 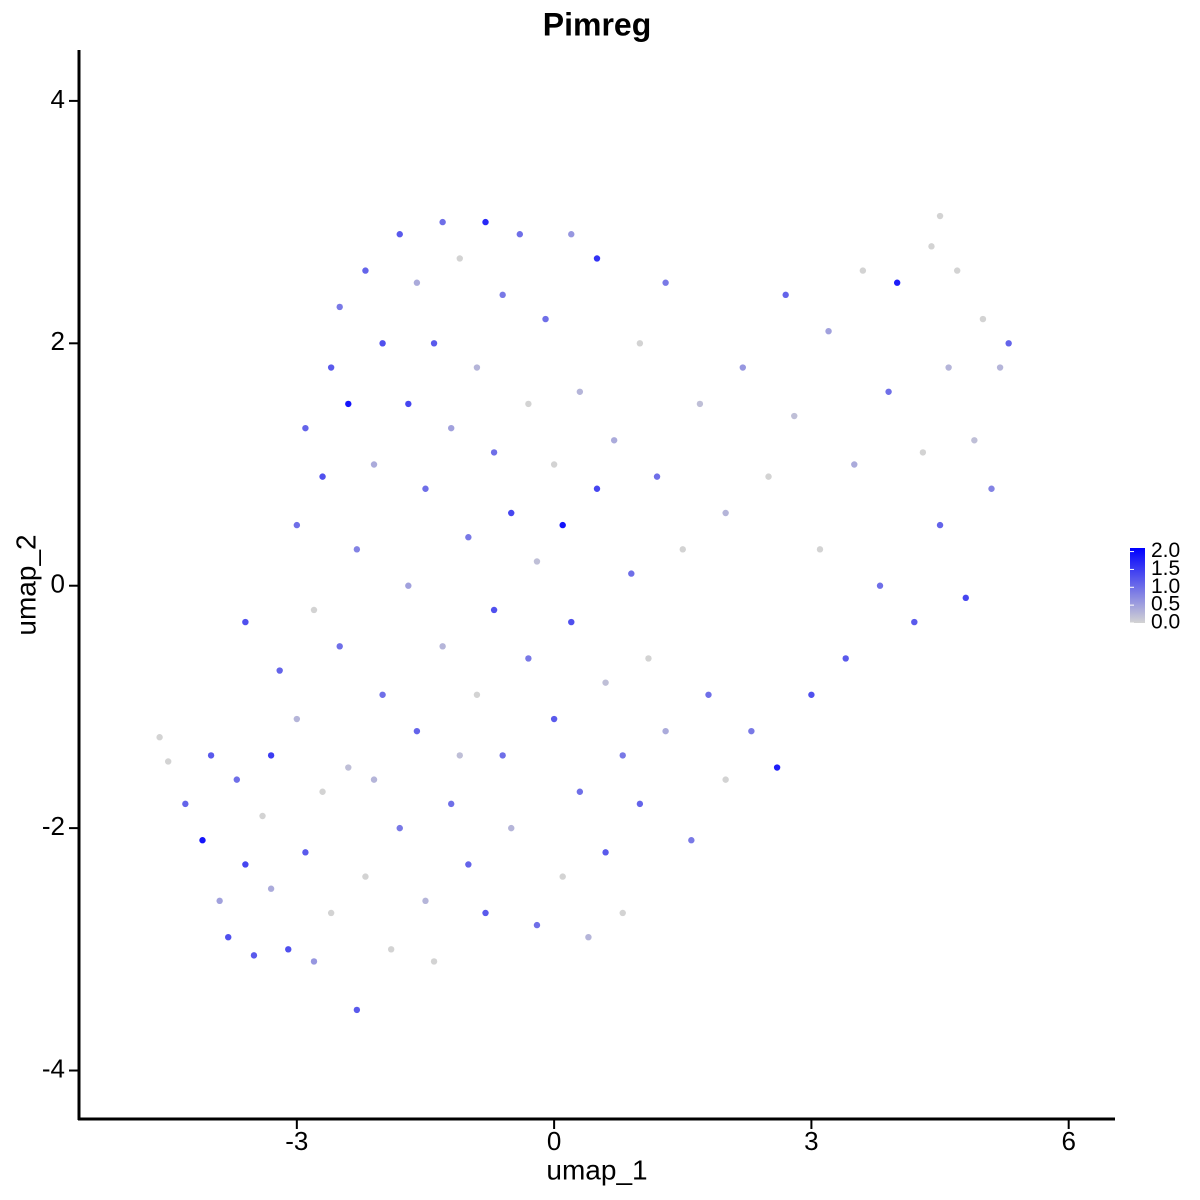 What do you see at coordinates (58, 341) in the screenshot?
I see `y-tick-label: 2` at bounding box center [58, 341].